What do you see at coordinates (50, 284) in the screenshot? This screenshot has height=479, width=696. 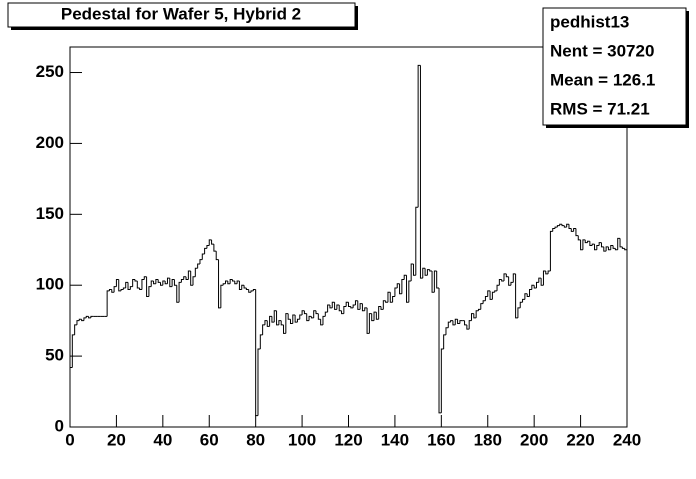 I see `y-tick-label: 100` at bounding box center [50, 284].